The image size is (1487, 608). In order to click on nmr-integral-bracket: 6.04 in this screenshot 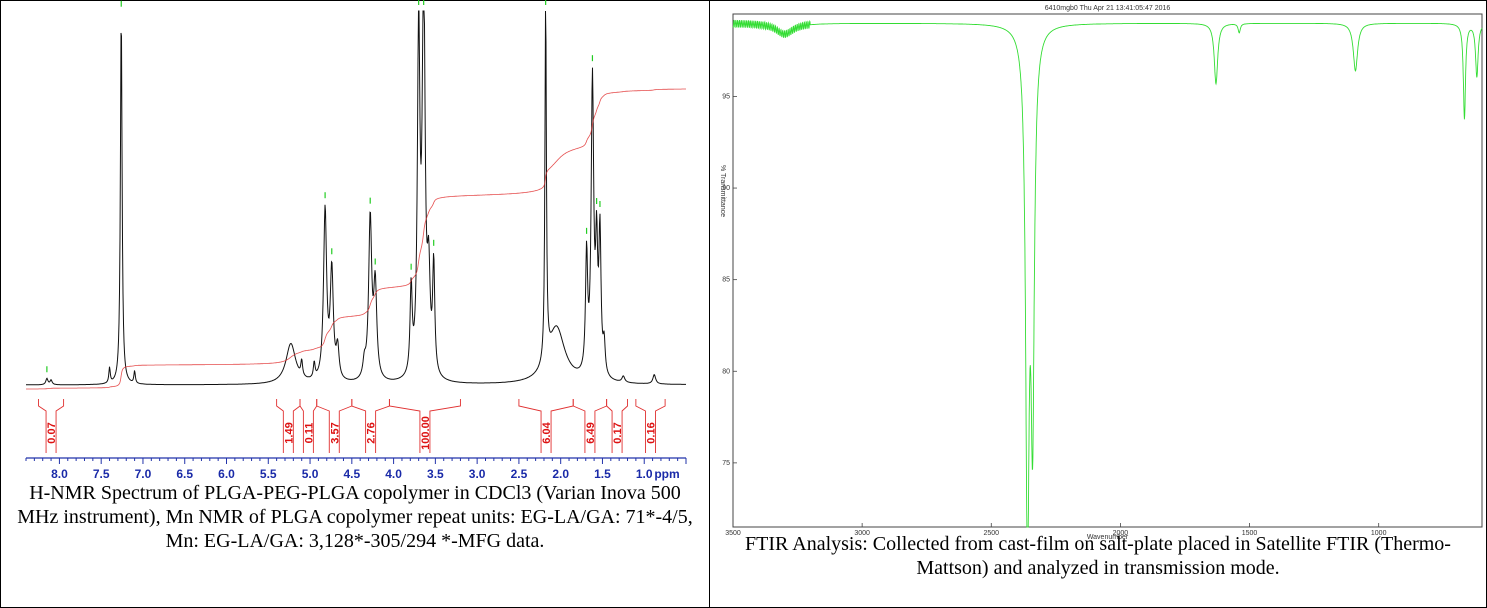, I will do `click(546, 426)`.